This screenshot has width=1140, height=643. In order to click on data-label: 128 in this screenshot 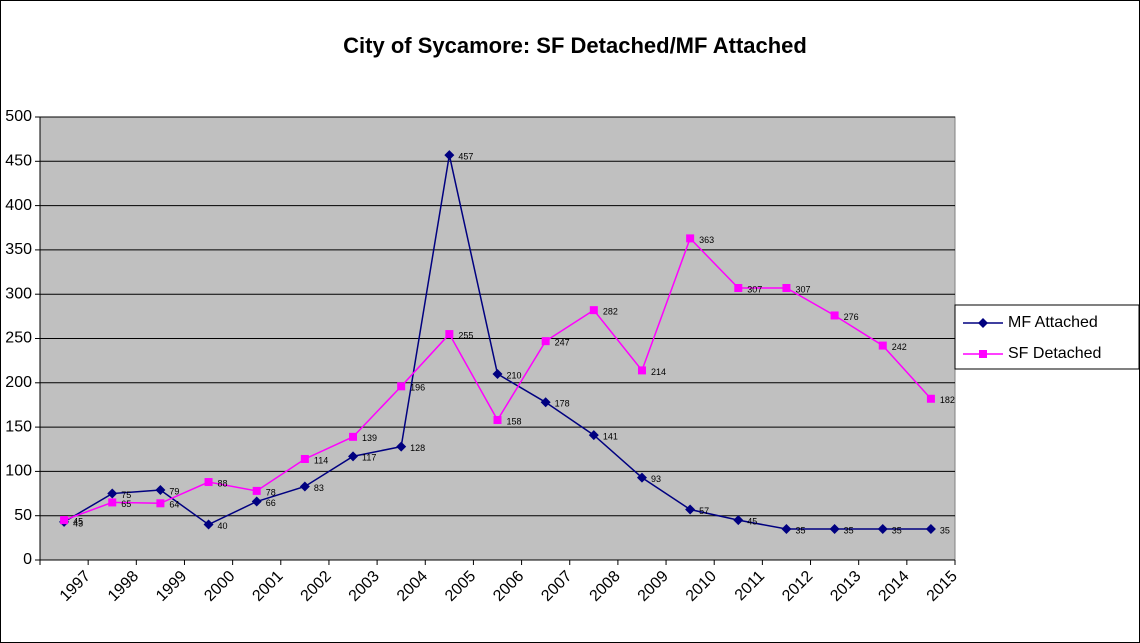, I will do `click(417, 448)`.